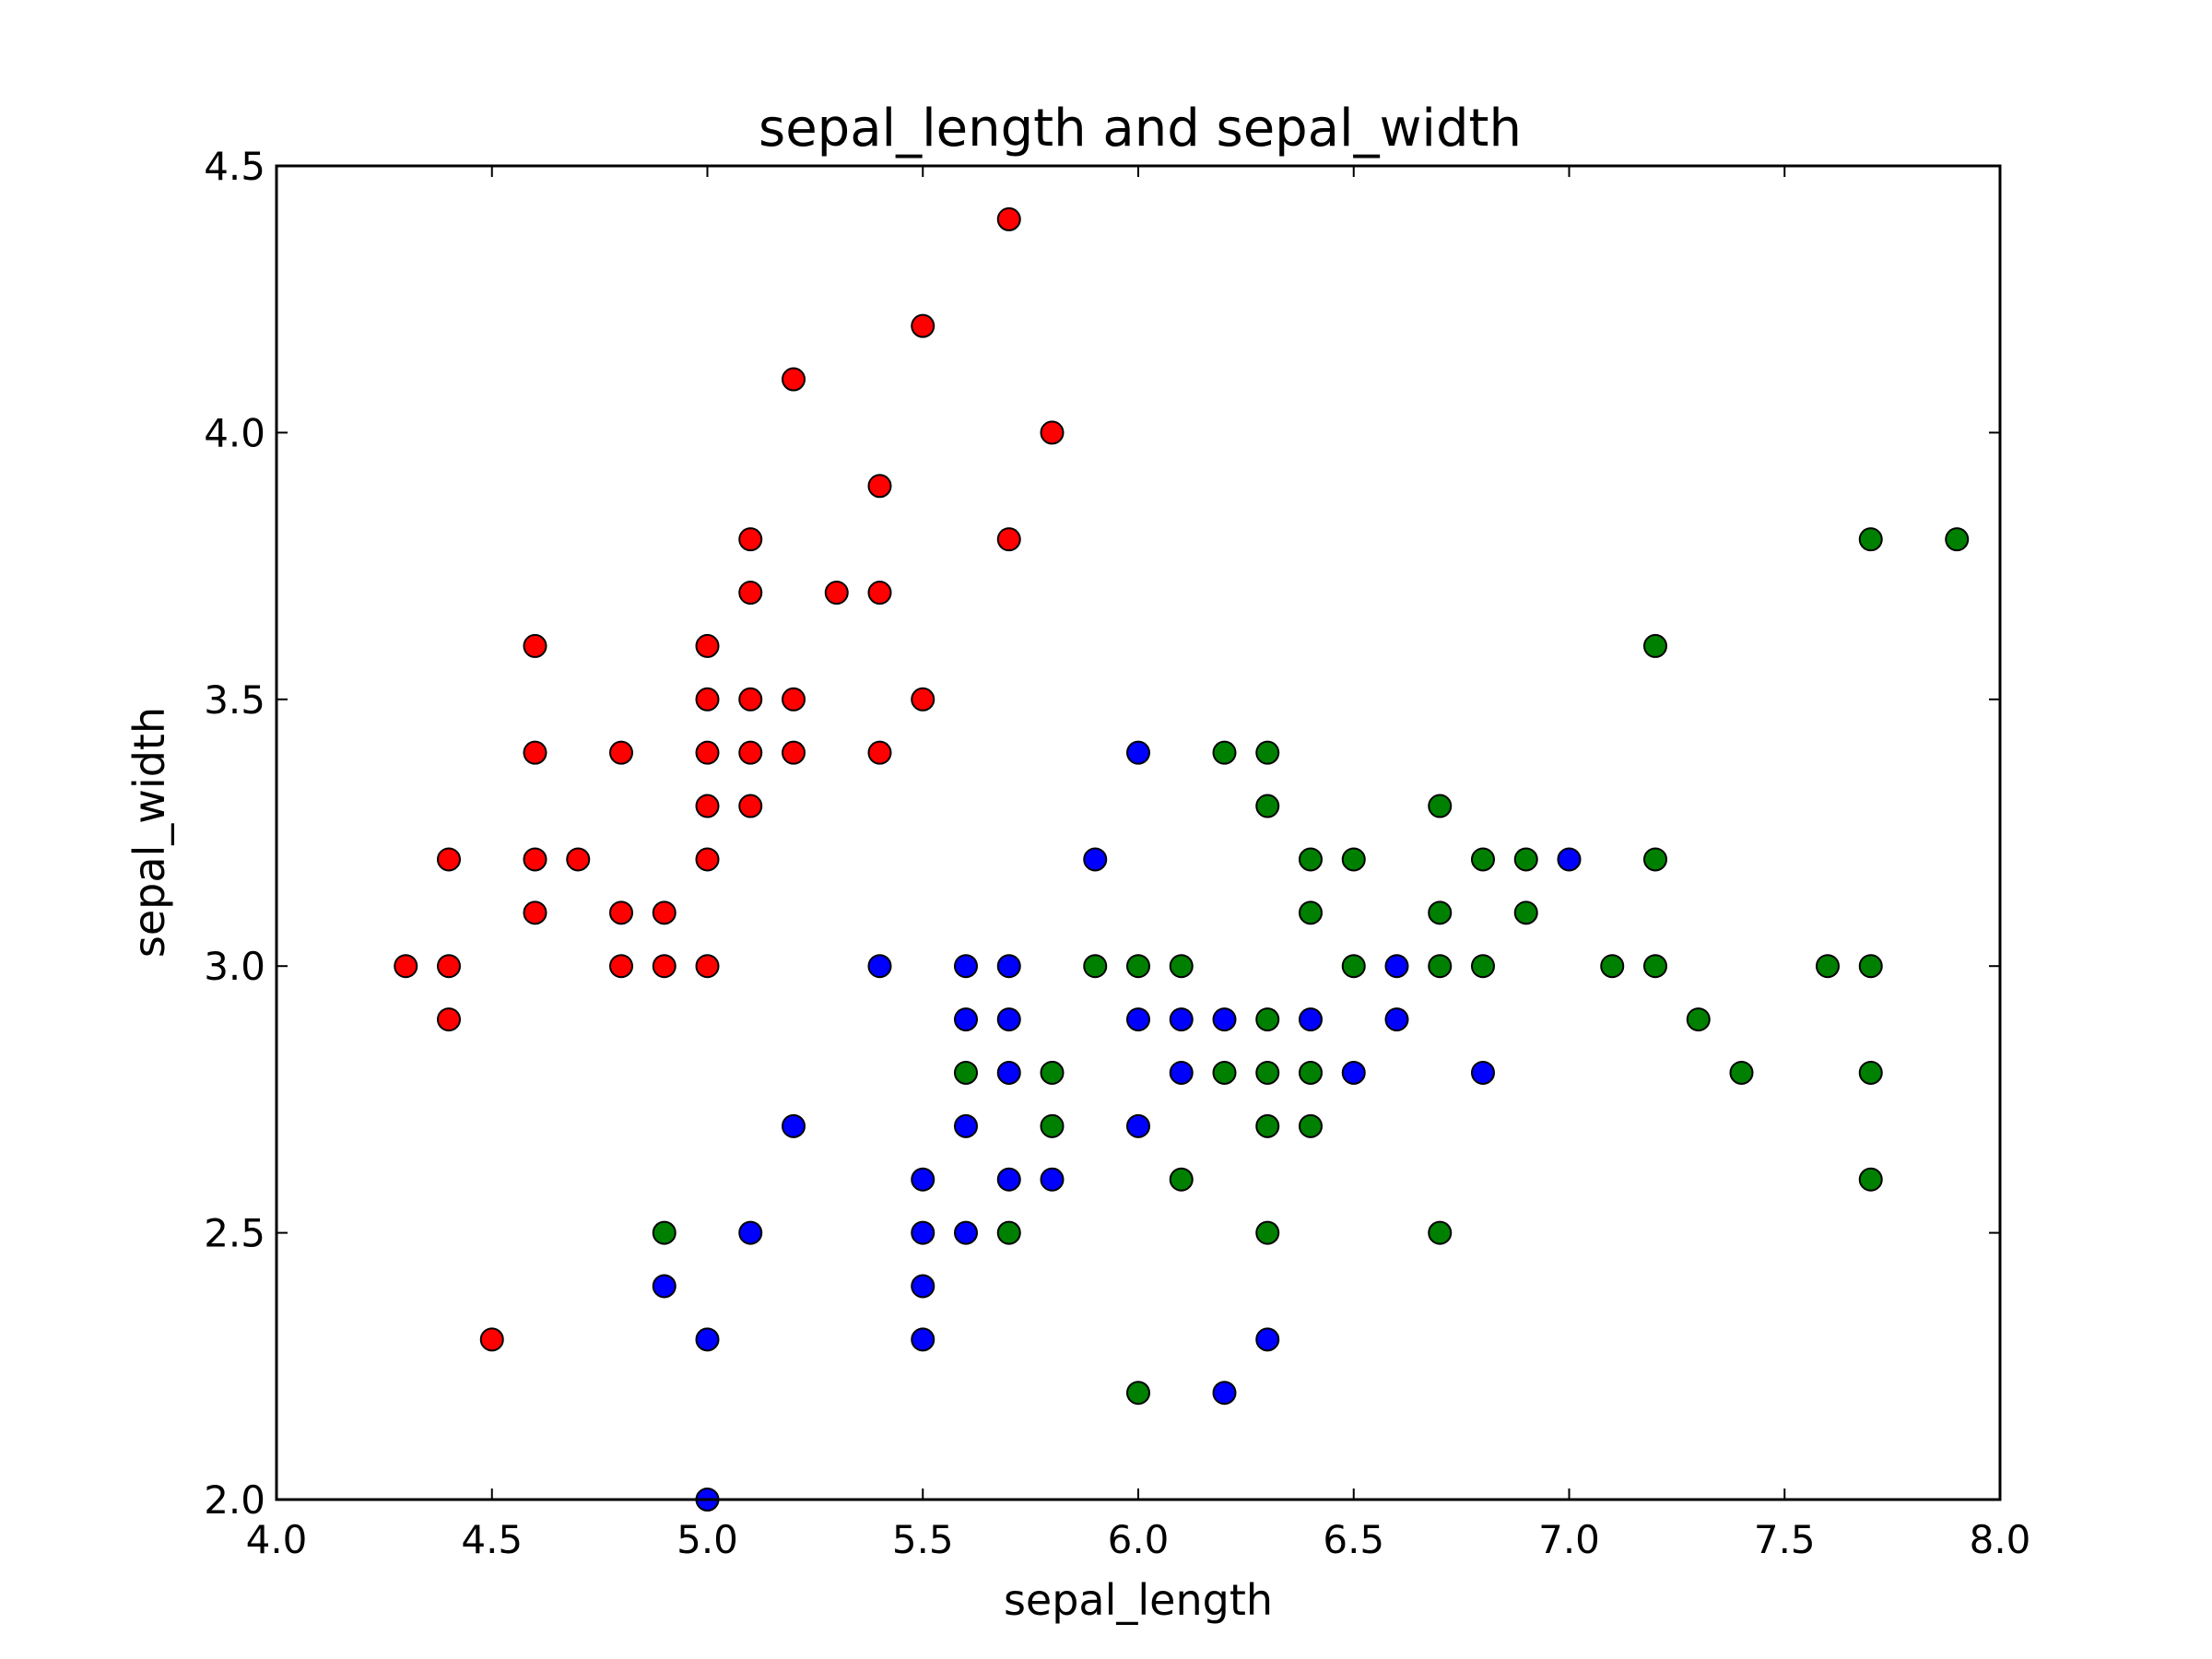 The image size is (2212, 1659). I want to click on x-tick-label: 5.0, so click(707, 1539).